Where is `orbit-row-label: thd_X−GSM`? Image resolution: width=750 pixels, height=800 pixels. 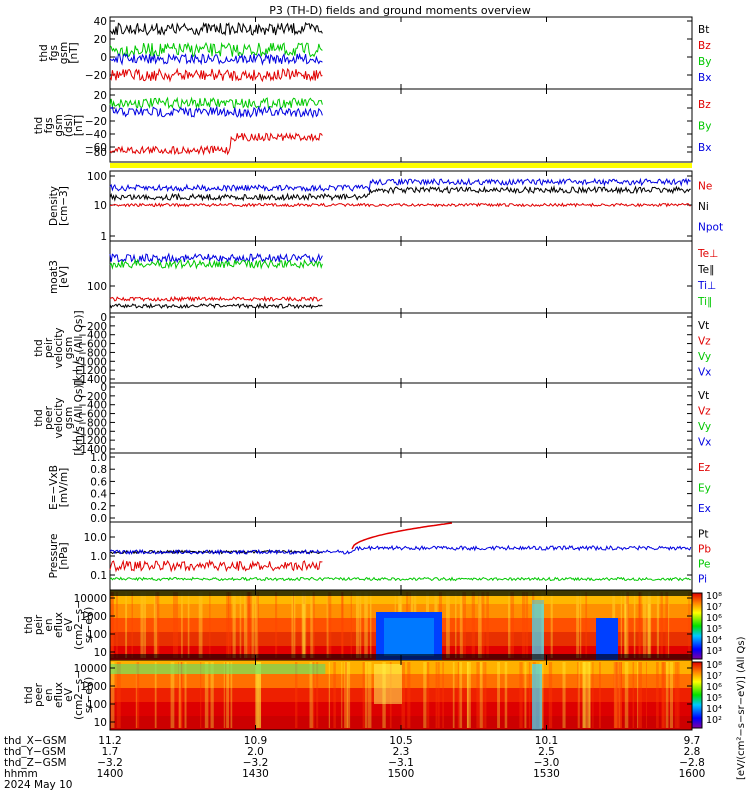 orbit-row-label: thd_X−GSM is located at coordinates (35, 741).